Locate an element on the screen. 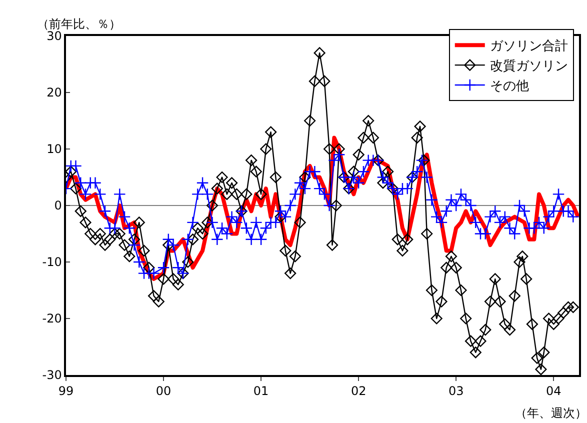 The image size is (587, 423). x-axis-title: （年、週次） is located at coordinates (551, 413).